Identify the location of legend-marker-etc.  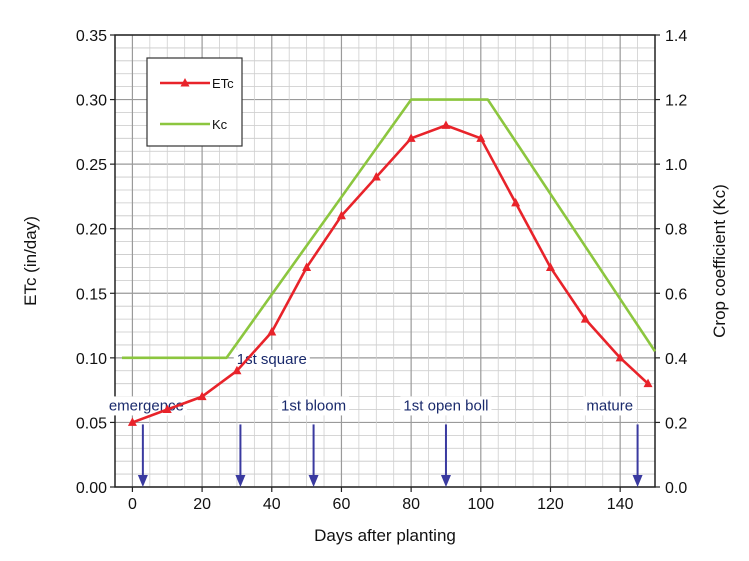
(185, 82).